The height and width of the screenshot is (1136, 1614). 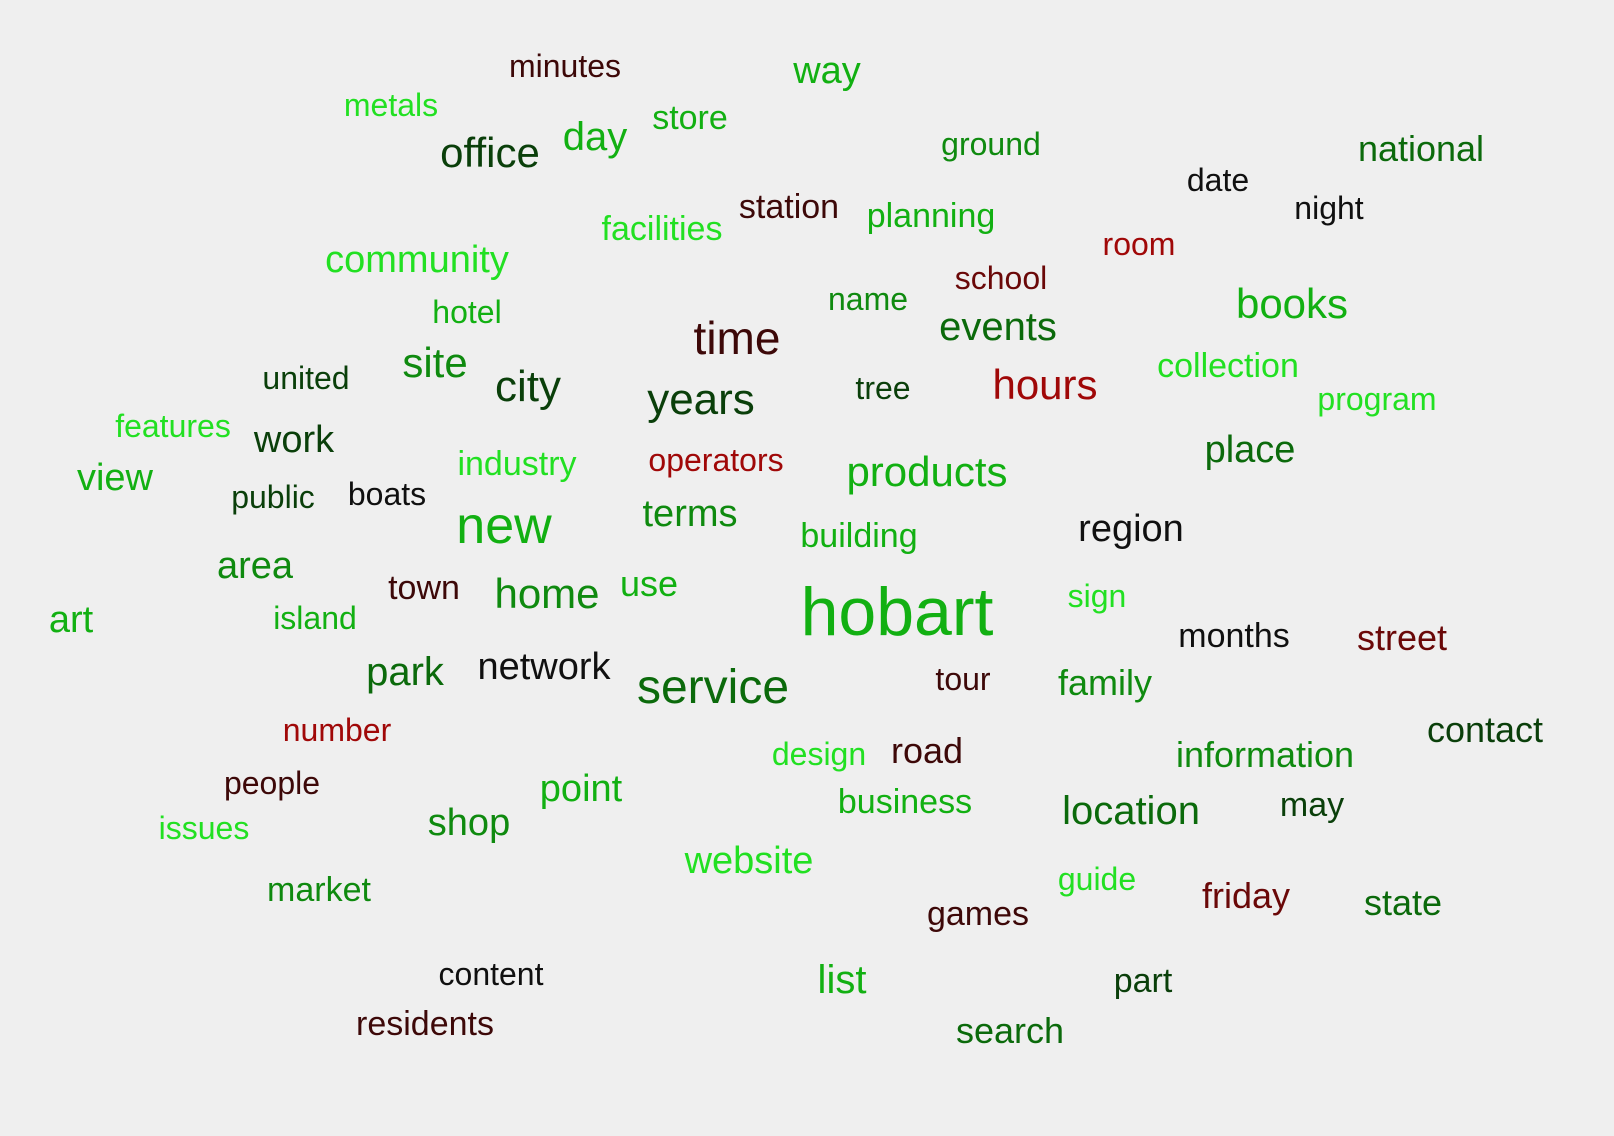 I want to click on word-issues: issues, so click(x=204, y=828).